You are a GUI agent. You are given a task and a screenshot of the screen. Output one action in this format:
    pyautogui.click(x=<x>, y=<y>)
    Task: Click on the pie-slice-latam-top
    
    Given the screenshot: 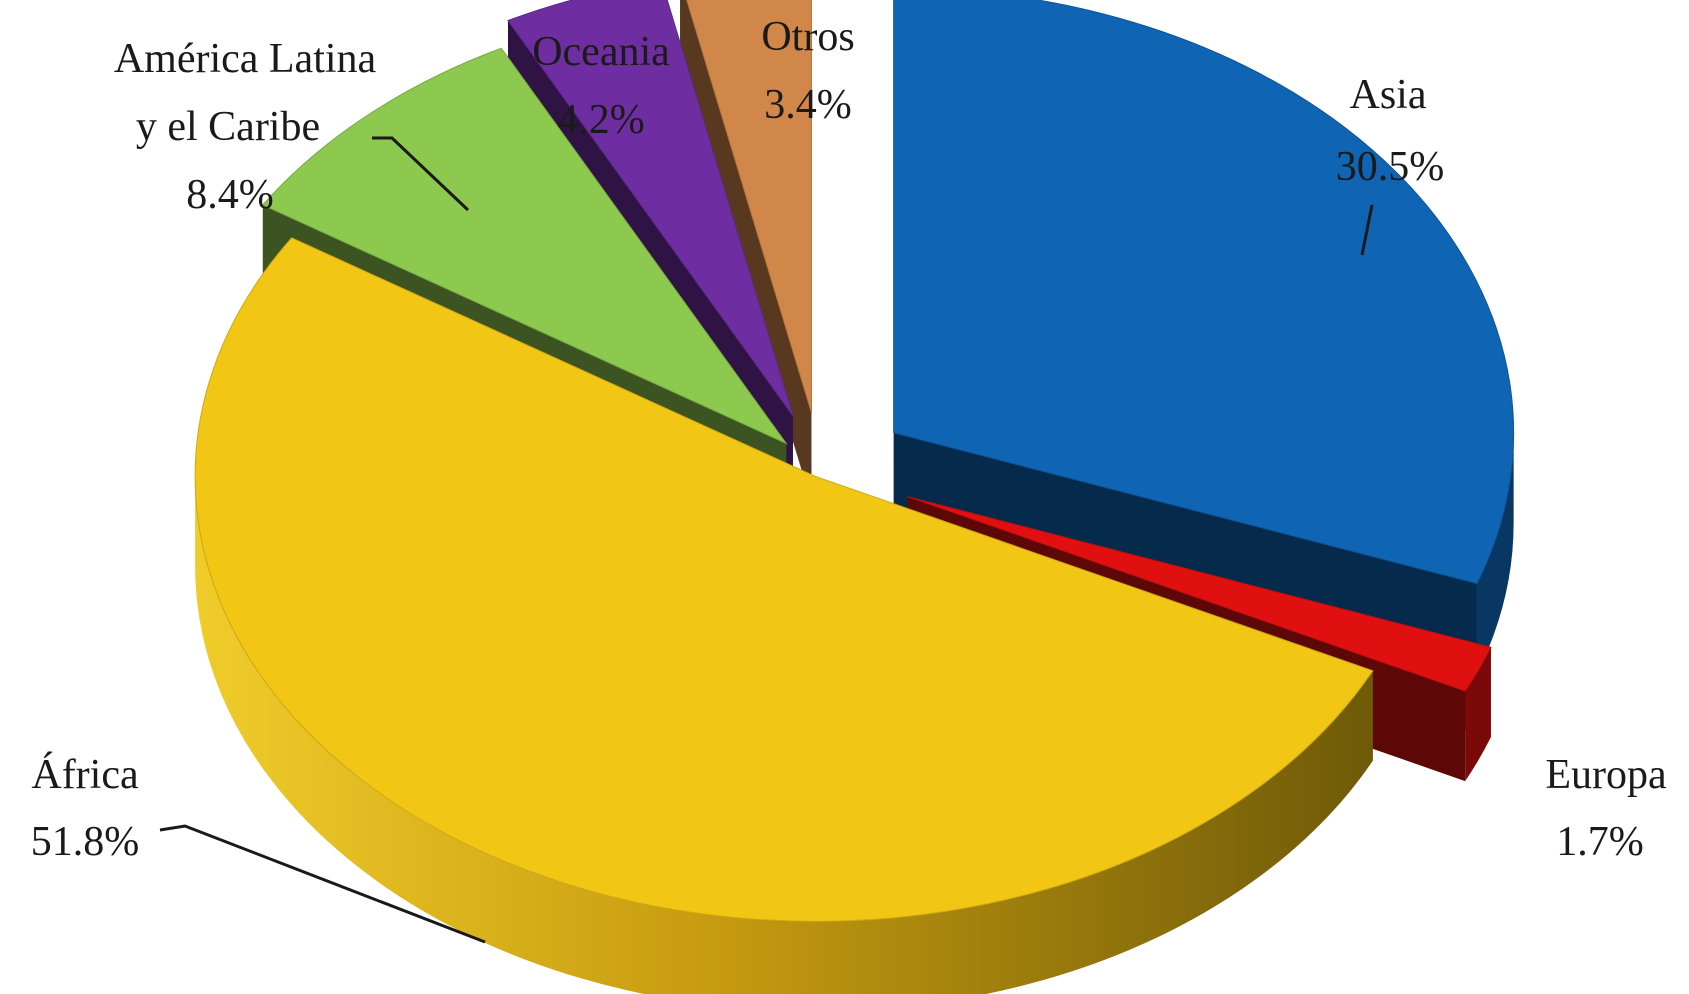 What is the action you would take?
    pyautogui.click(x=524, y=246)
    